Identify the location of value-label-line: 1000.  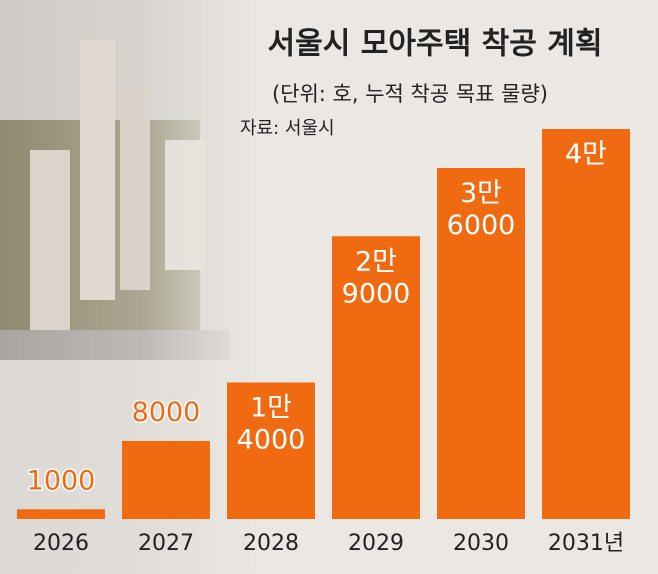
(61, 480).